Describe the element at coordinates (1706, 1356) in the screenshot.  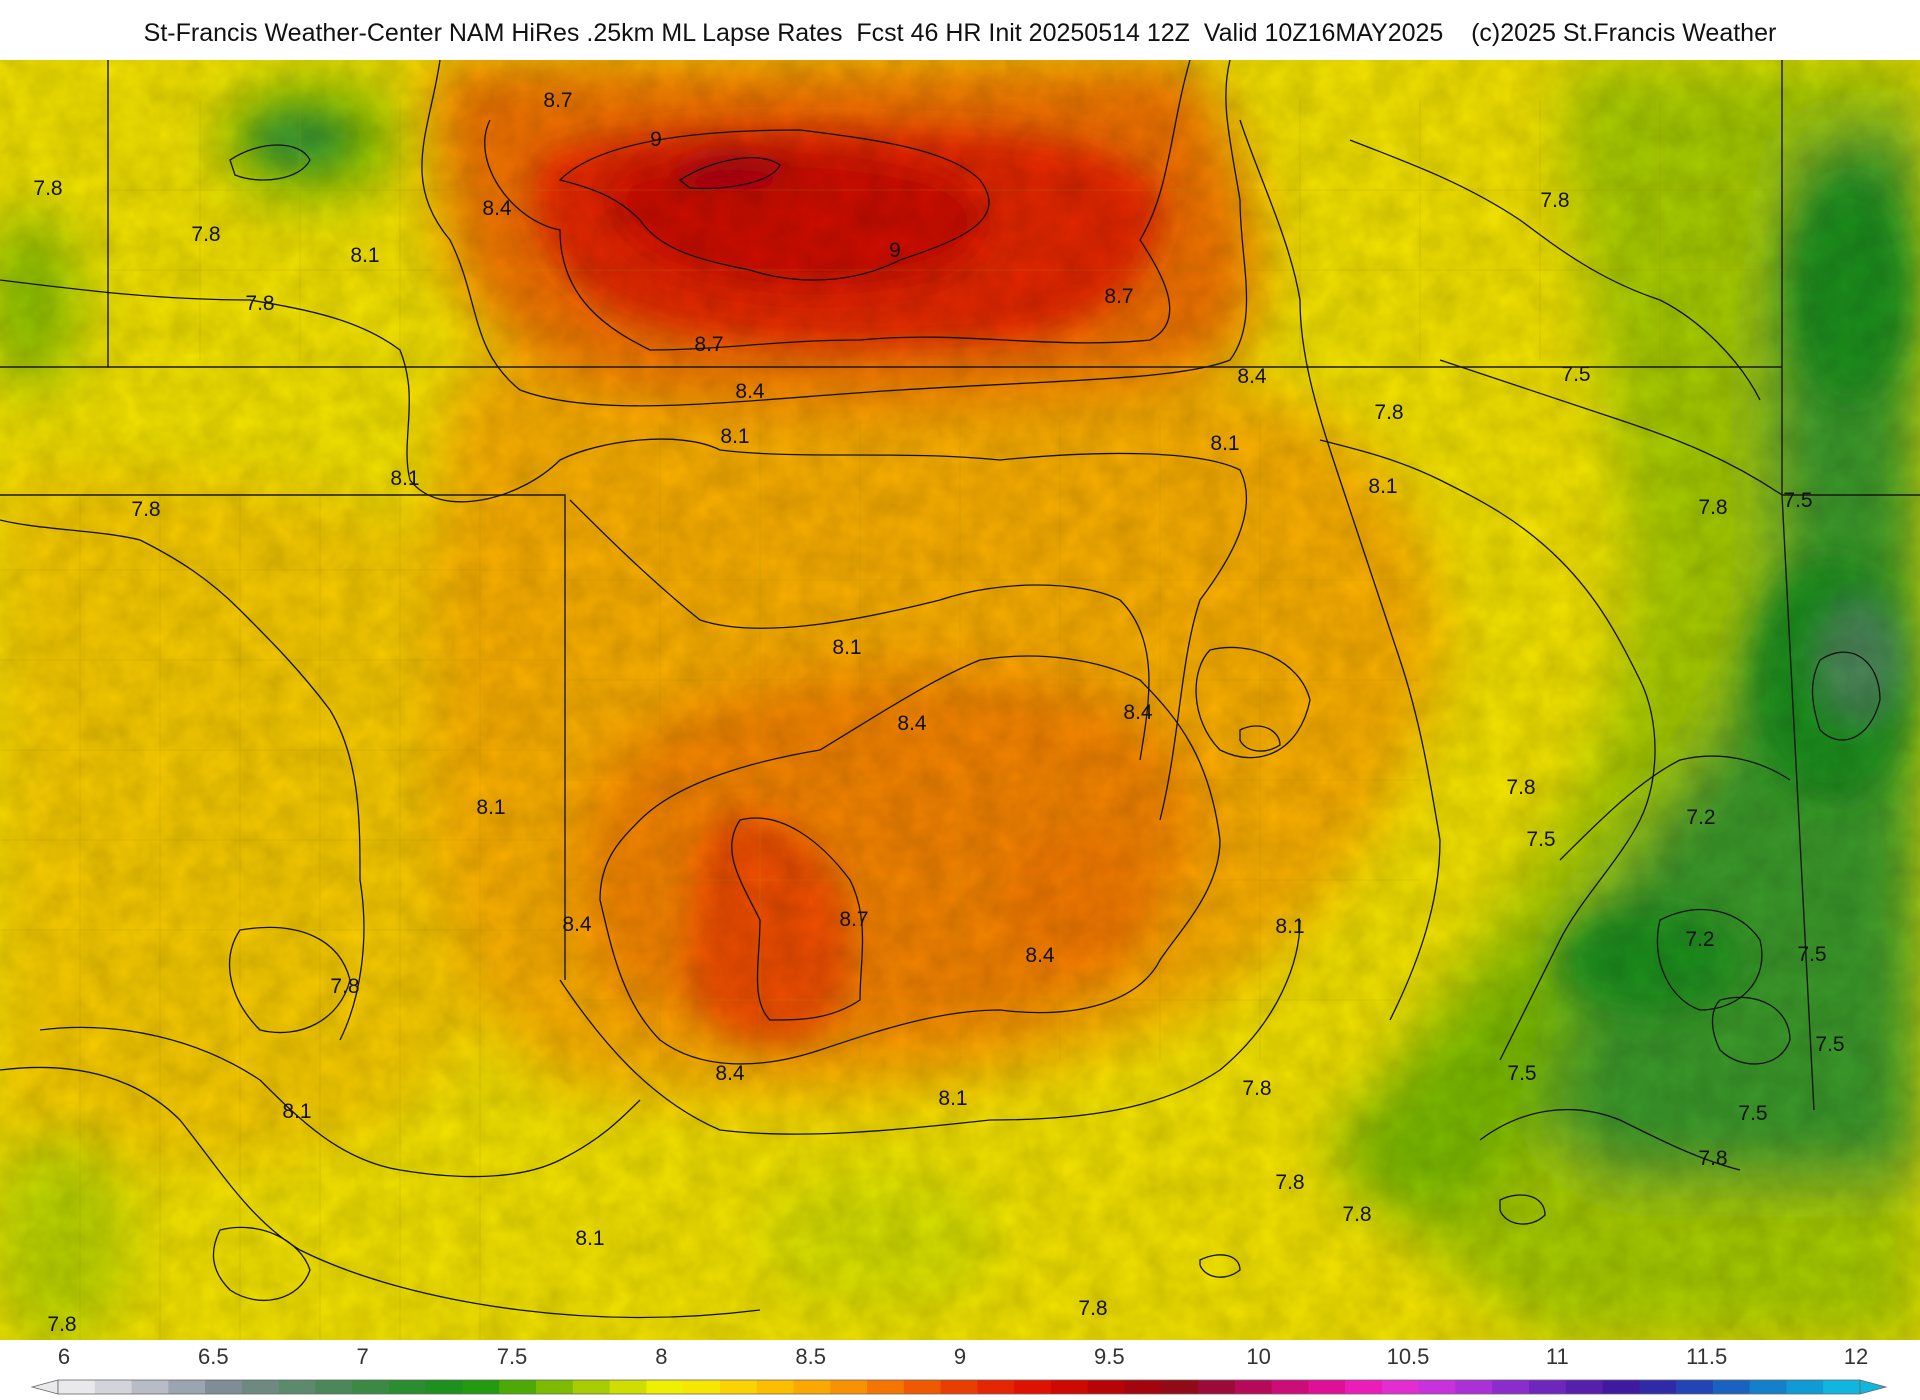
I see `colorbar-tick-label: 11.5` at that location.